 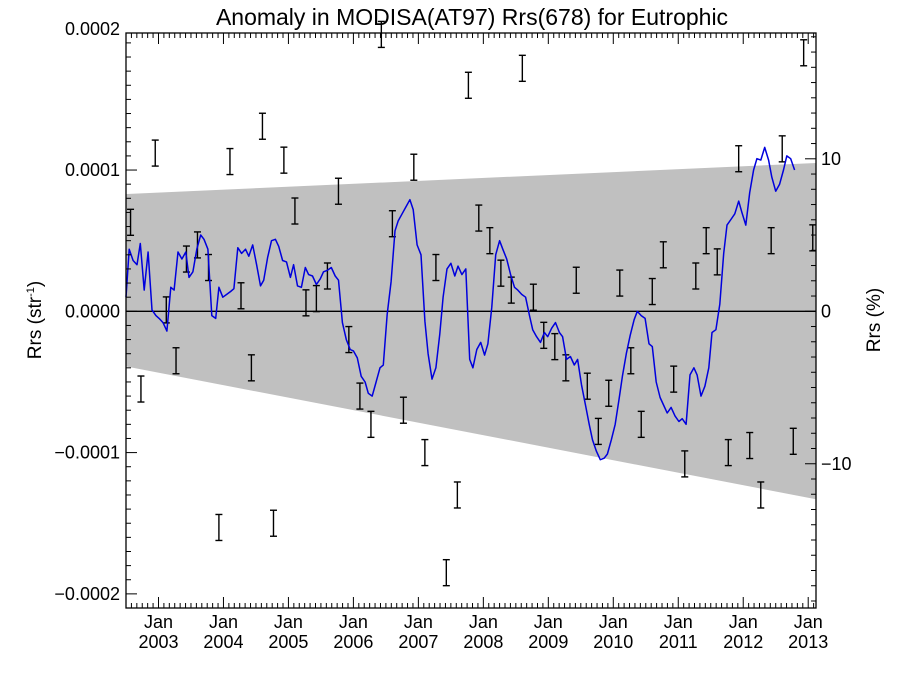 I want to click on x-tick-label-year: 2008, so click(x=483, y=642).